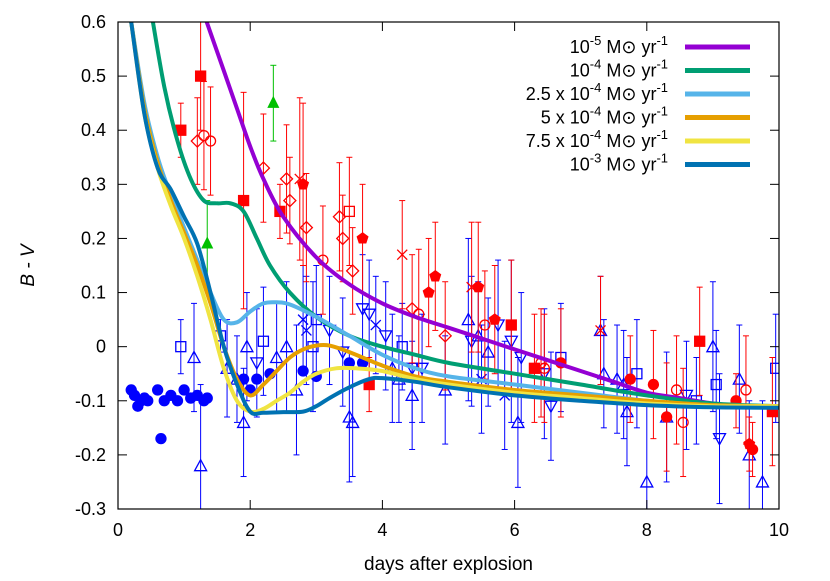 The width and height of the screenshot is (830, 581). Describe the element at coordinates (515, 530) in the screenshot. I see `x-tick-label-3: 6` at that location.